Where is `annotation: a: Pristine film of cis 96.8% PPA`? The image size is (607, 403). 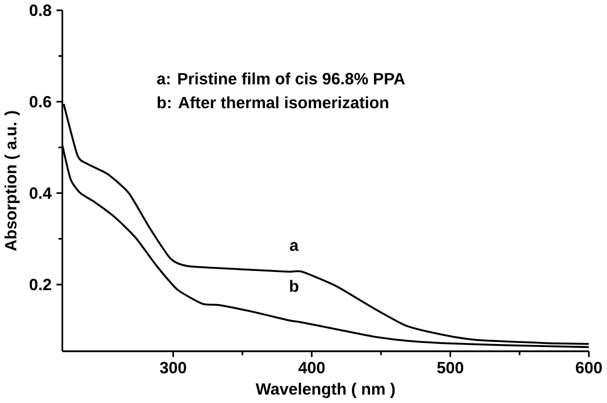
annotation: a: Pristine film of cis 96.8% PPA is located at coordinates (281, 78).